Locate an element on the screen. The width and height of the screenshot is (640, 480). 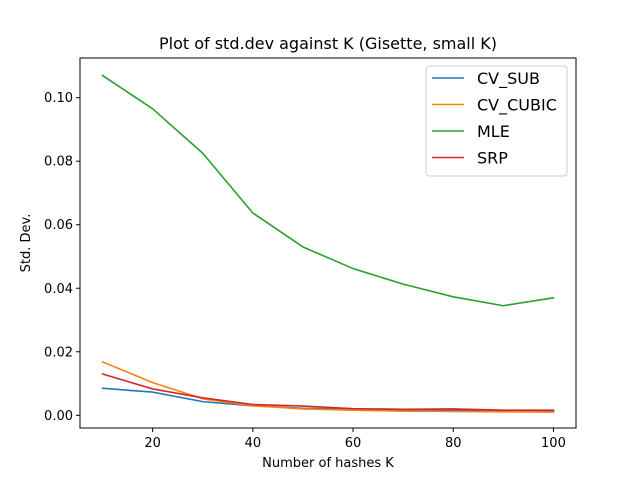
y-axis-ticks: 0.00 0.02 0.04 0.06 0.08 0.10 is located at coordinates (62, 257).